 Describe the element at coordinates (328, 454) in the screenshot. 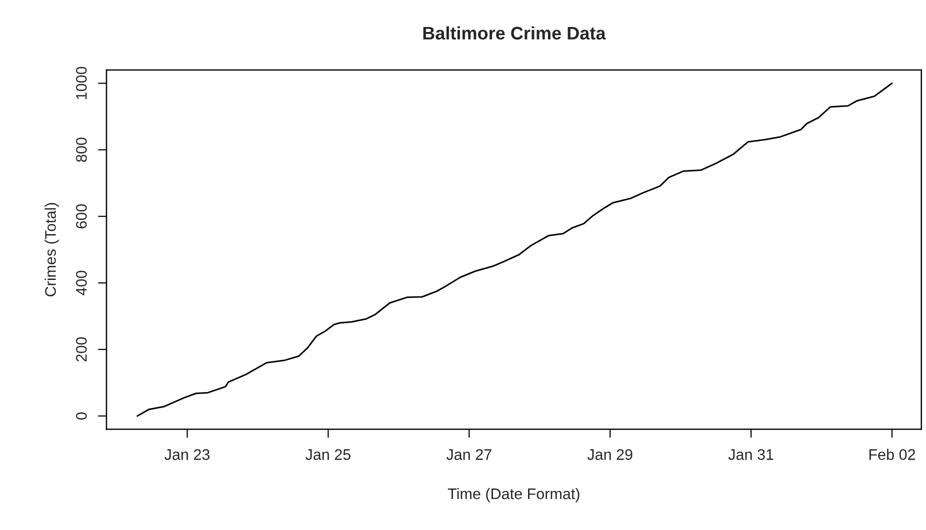

I see `x-tick-label: Jan 25` at that location.